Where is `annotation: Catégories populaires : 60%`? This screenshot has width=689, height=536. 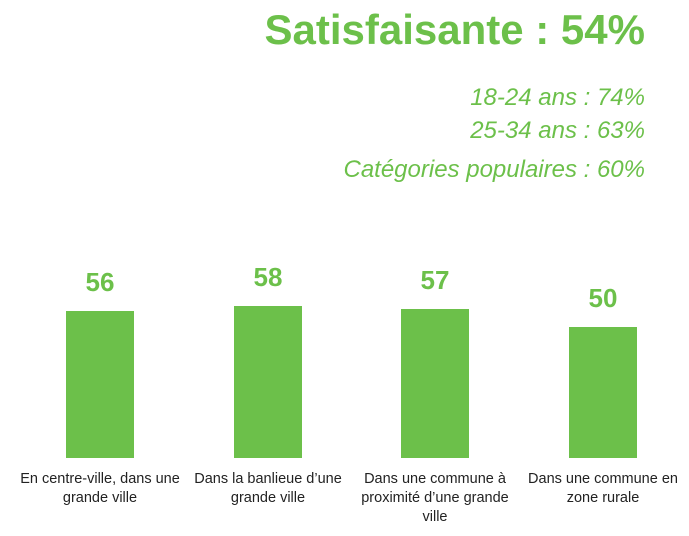
annotation: Catégories populaires : 60% is located at coordinates (494, 169).